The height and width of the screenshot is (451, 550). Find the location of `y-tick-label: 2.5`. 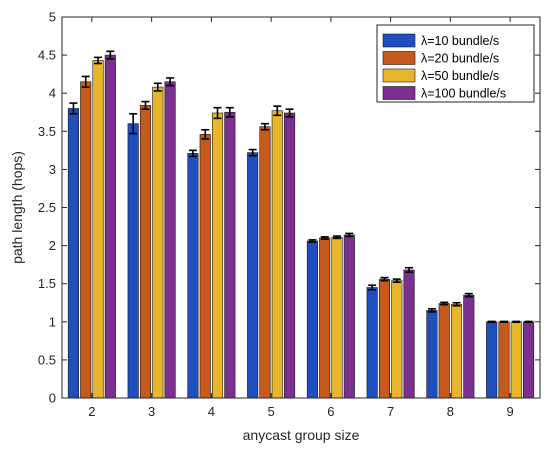

y-tick-label: 2.5 is located at coordinates (47, 207).